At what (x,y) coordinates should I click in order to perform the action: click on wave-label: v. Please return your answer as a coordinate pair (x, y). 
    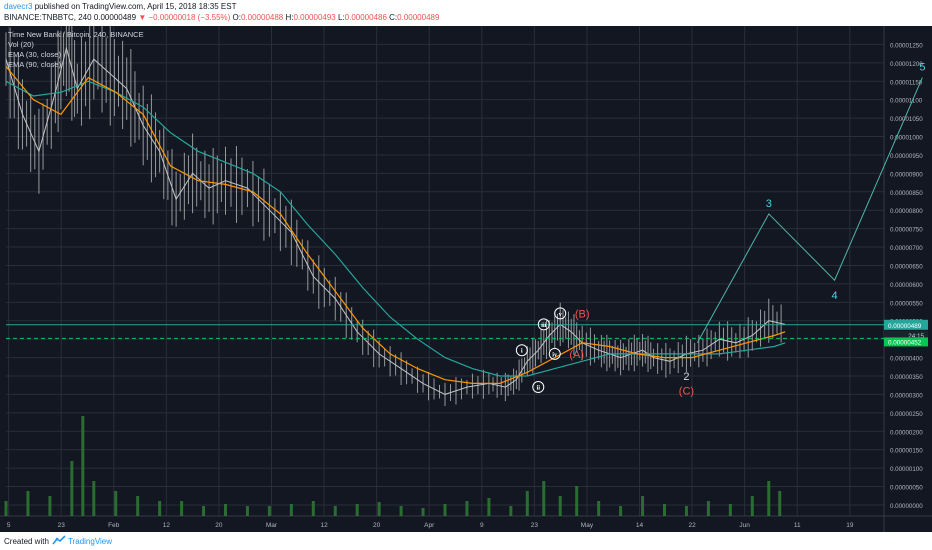
    Looking at the image, I should click on (561, 314).